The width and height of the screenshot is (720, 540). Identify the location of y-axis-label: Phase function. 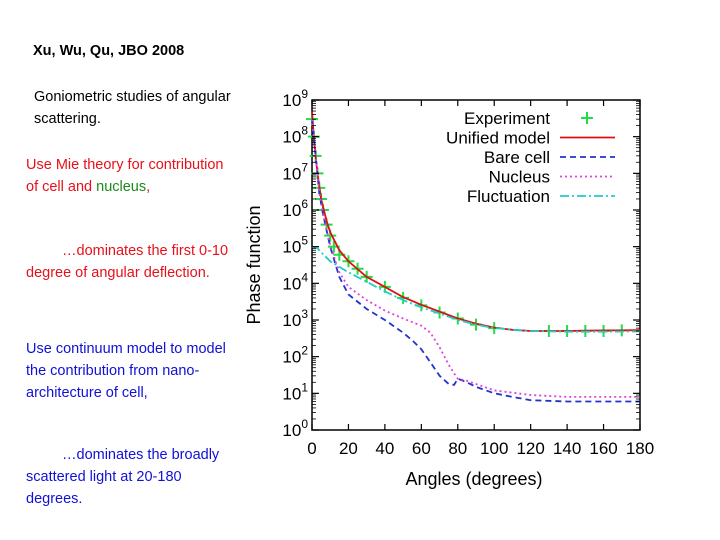
(254, 264).